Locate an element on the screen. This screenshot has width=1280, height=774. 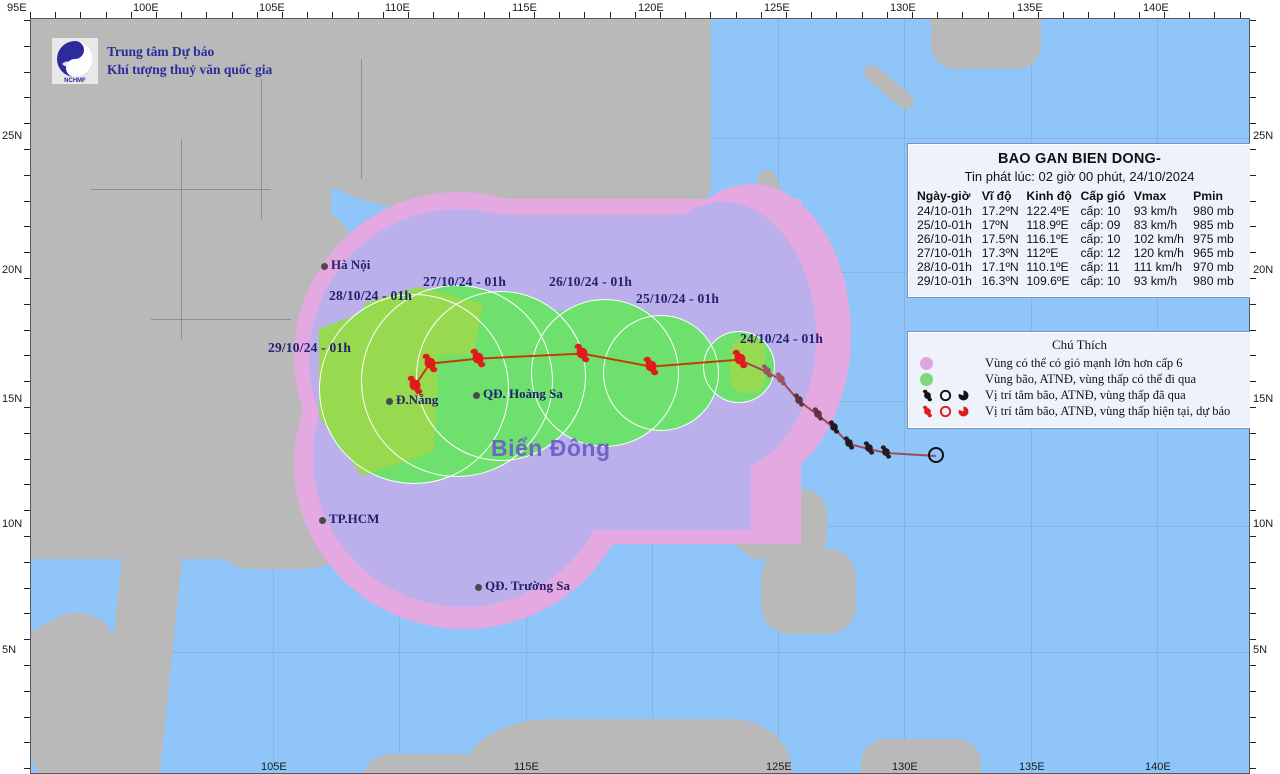
forecast-cell-vmax: 83 km/h is located at coordinates (1155, 225).